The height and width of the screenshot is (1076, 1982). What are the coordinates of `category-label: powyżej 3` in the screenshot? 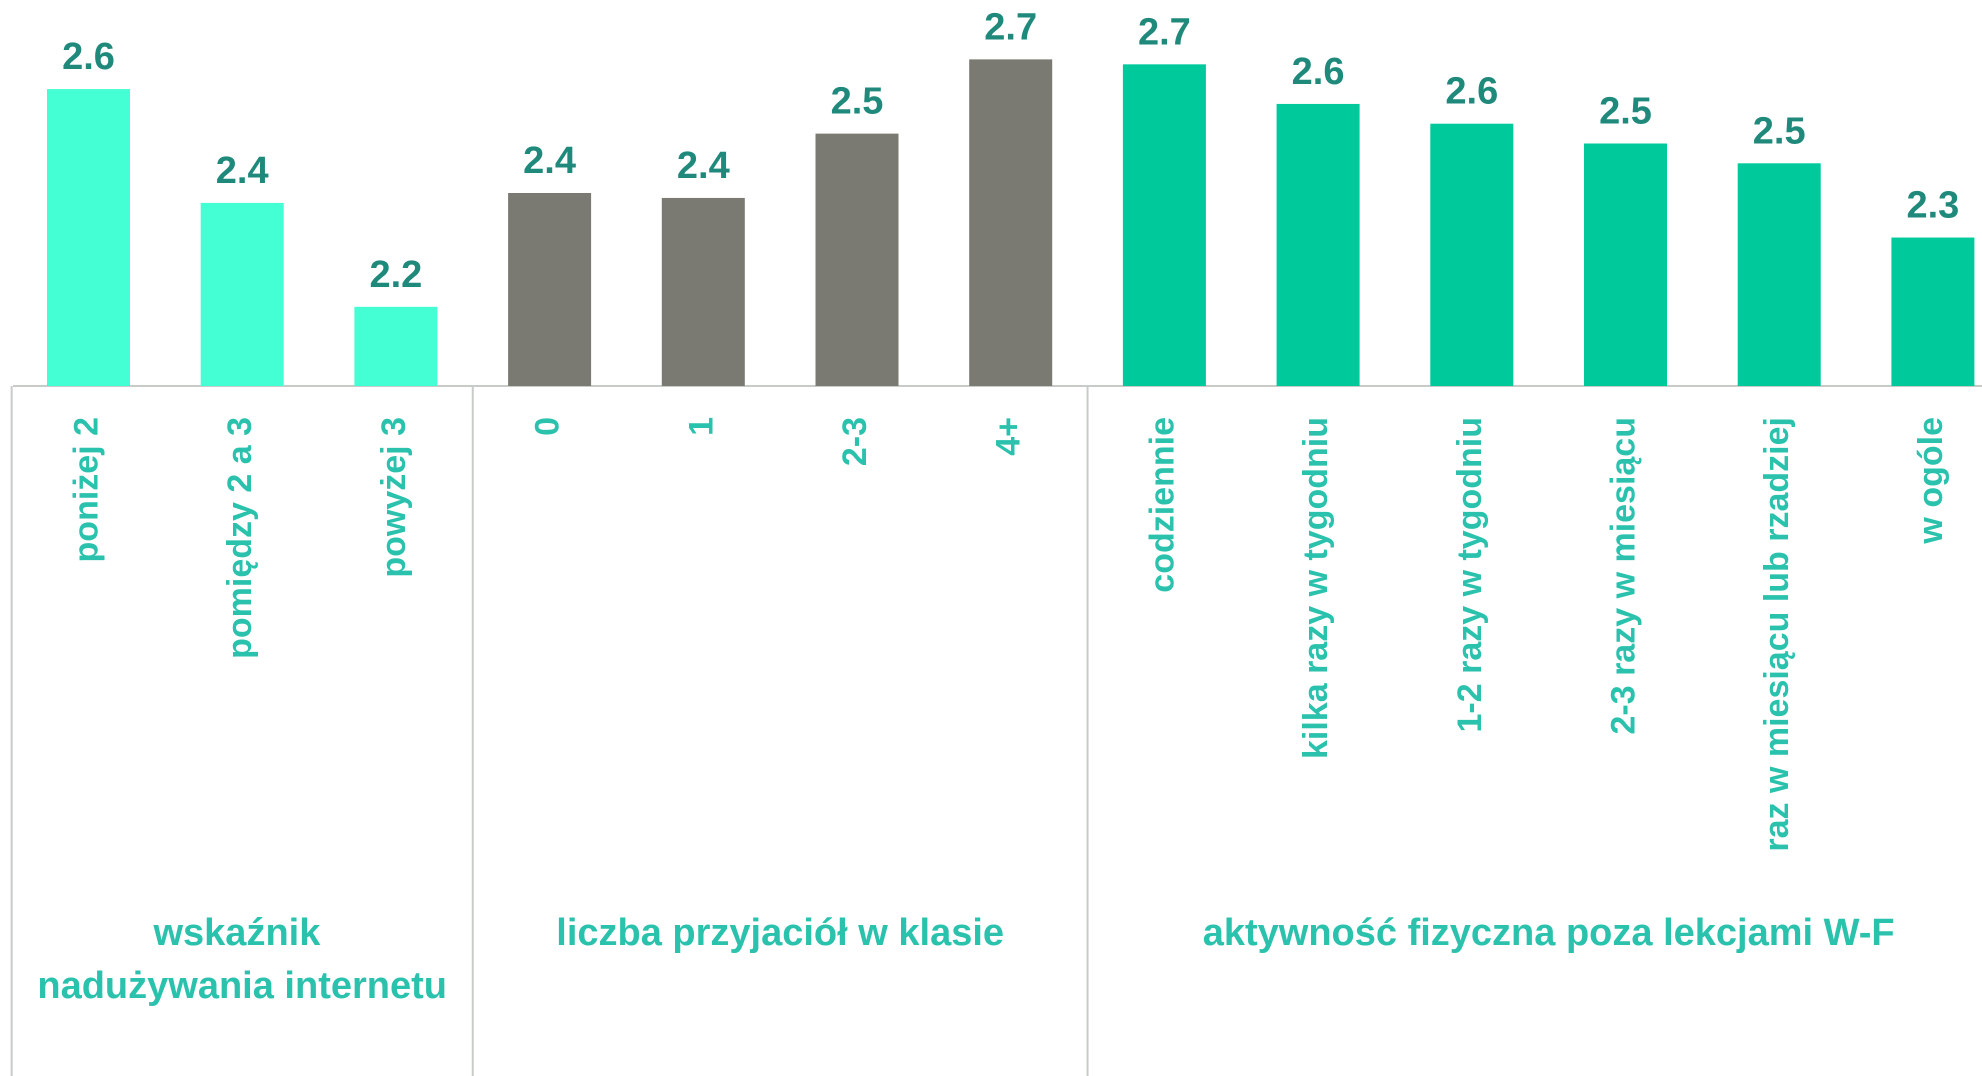 It's located at (394, 497).